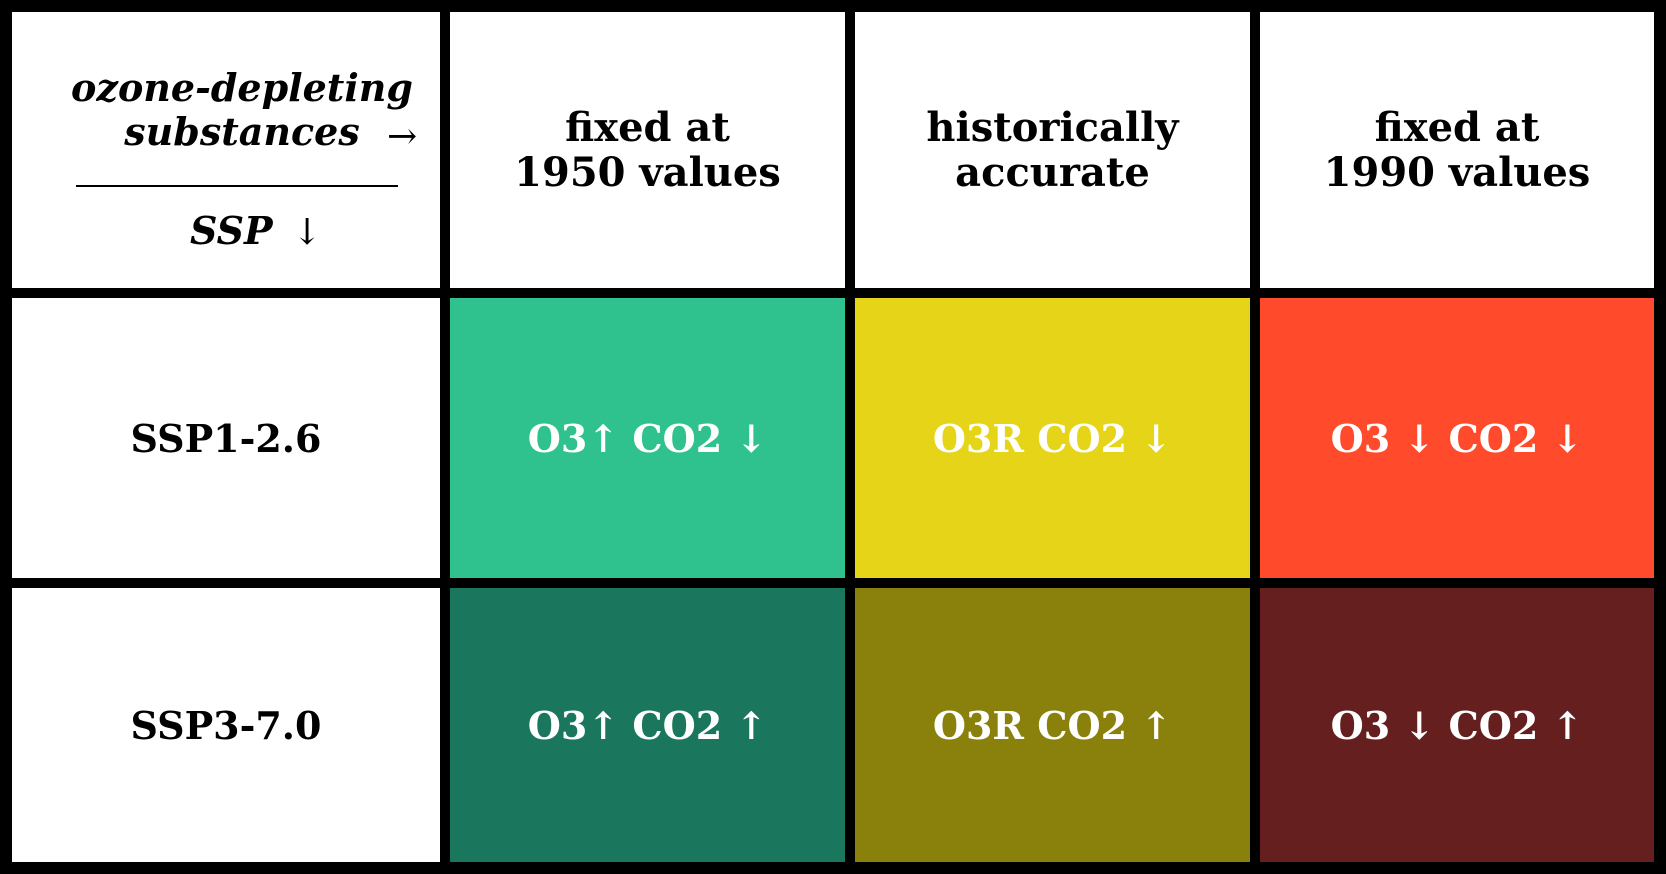 The width and height of the screenshot is (1666, 874). I want to click on scenario-cell-ssp3-1950: O3↑ CO2 ↑, so click(647, 725).